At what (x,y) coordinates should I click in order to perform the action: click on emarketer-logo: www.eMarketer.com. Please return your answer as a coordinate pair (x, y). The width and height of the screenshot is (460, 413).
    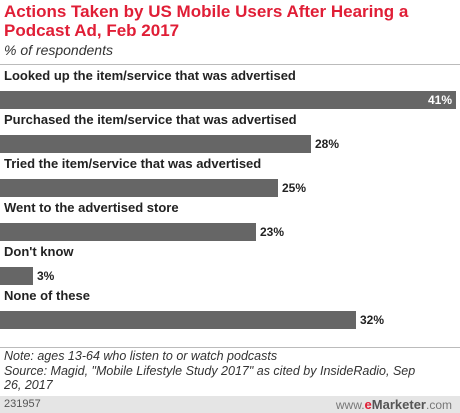
    Looking at the image, I should click on (394, 404).